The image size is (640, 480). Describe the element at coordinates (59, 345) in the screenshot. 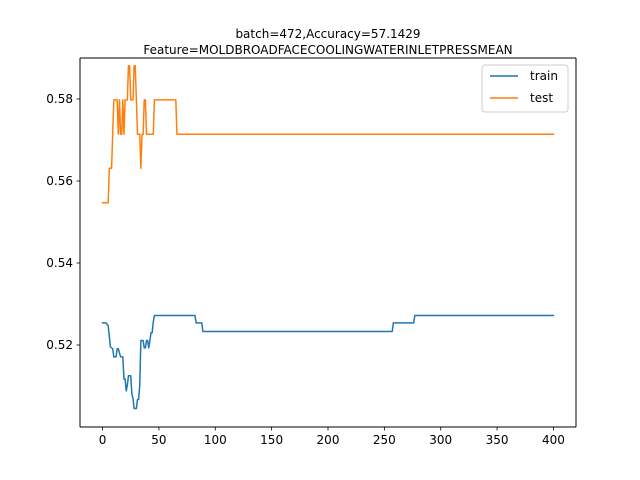

I see `y-tick-label: 0.52` at that location.